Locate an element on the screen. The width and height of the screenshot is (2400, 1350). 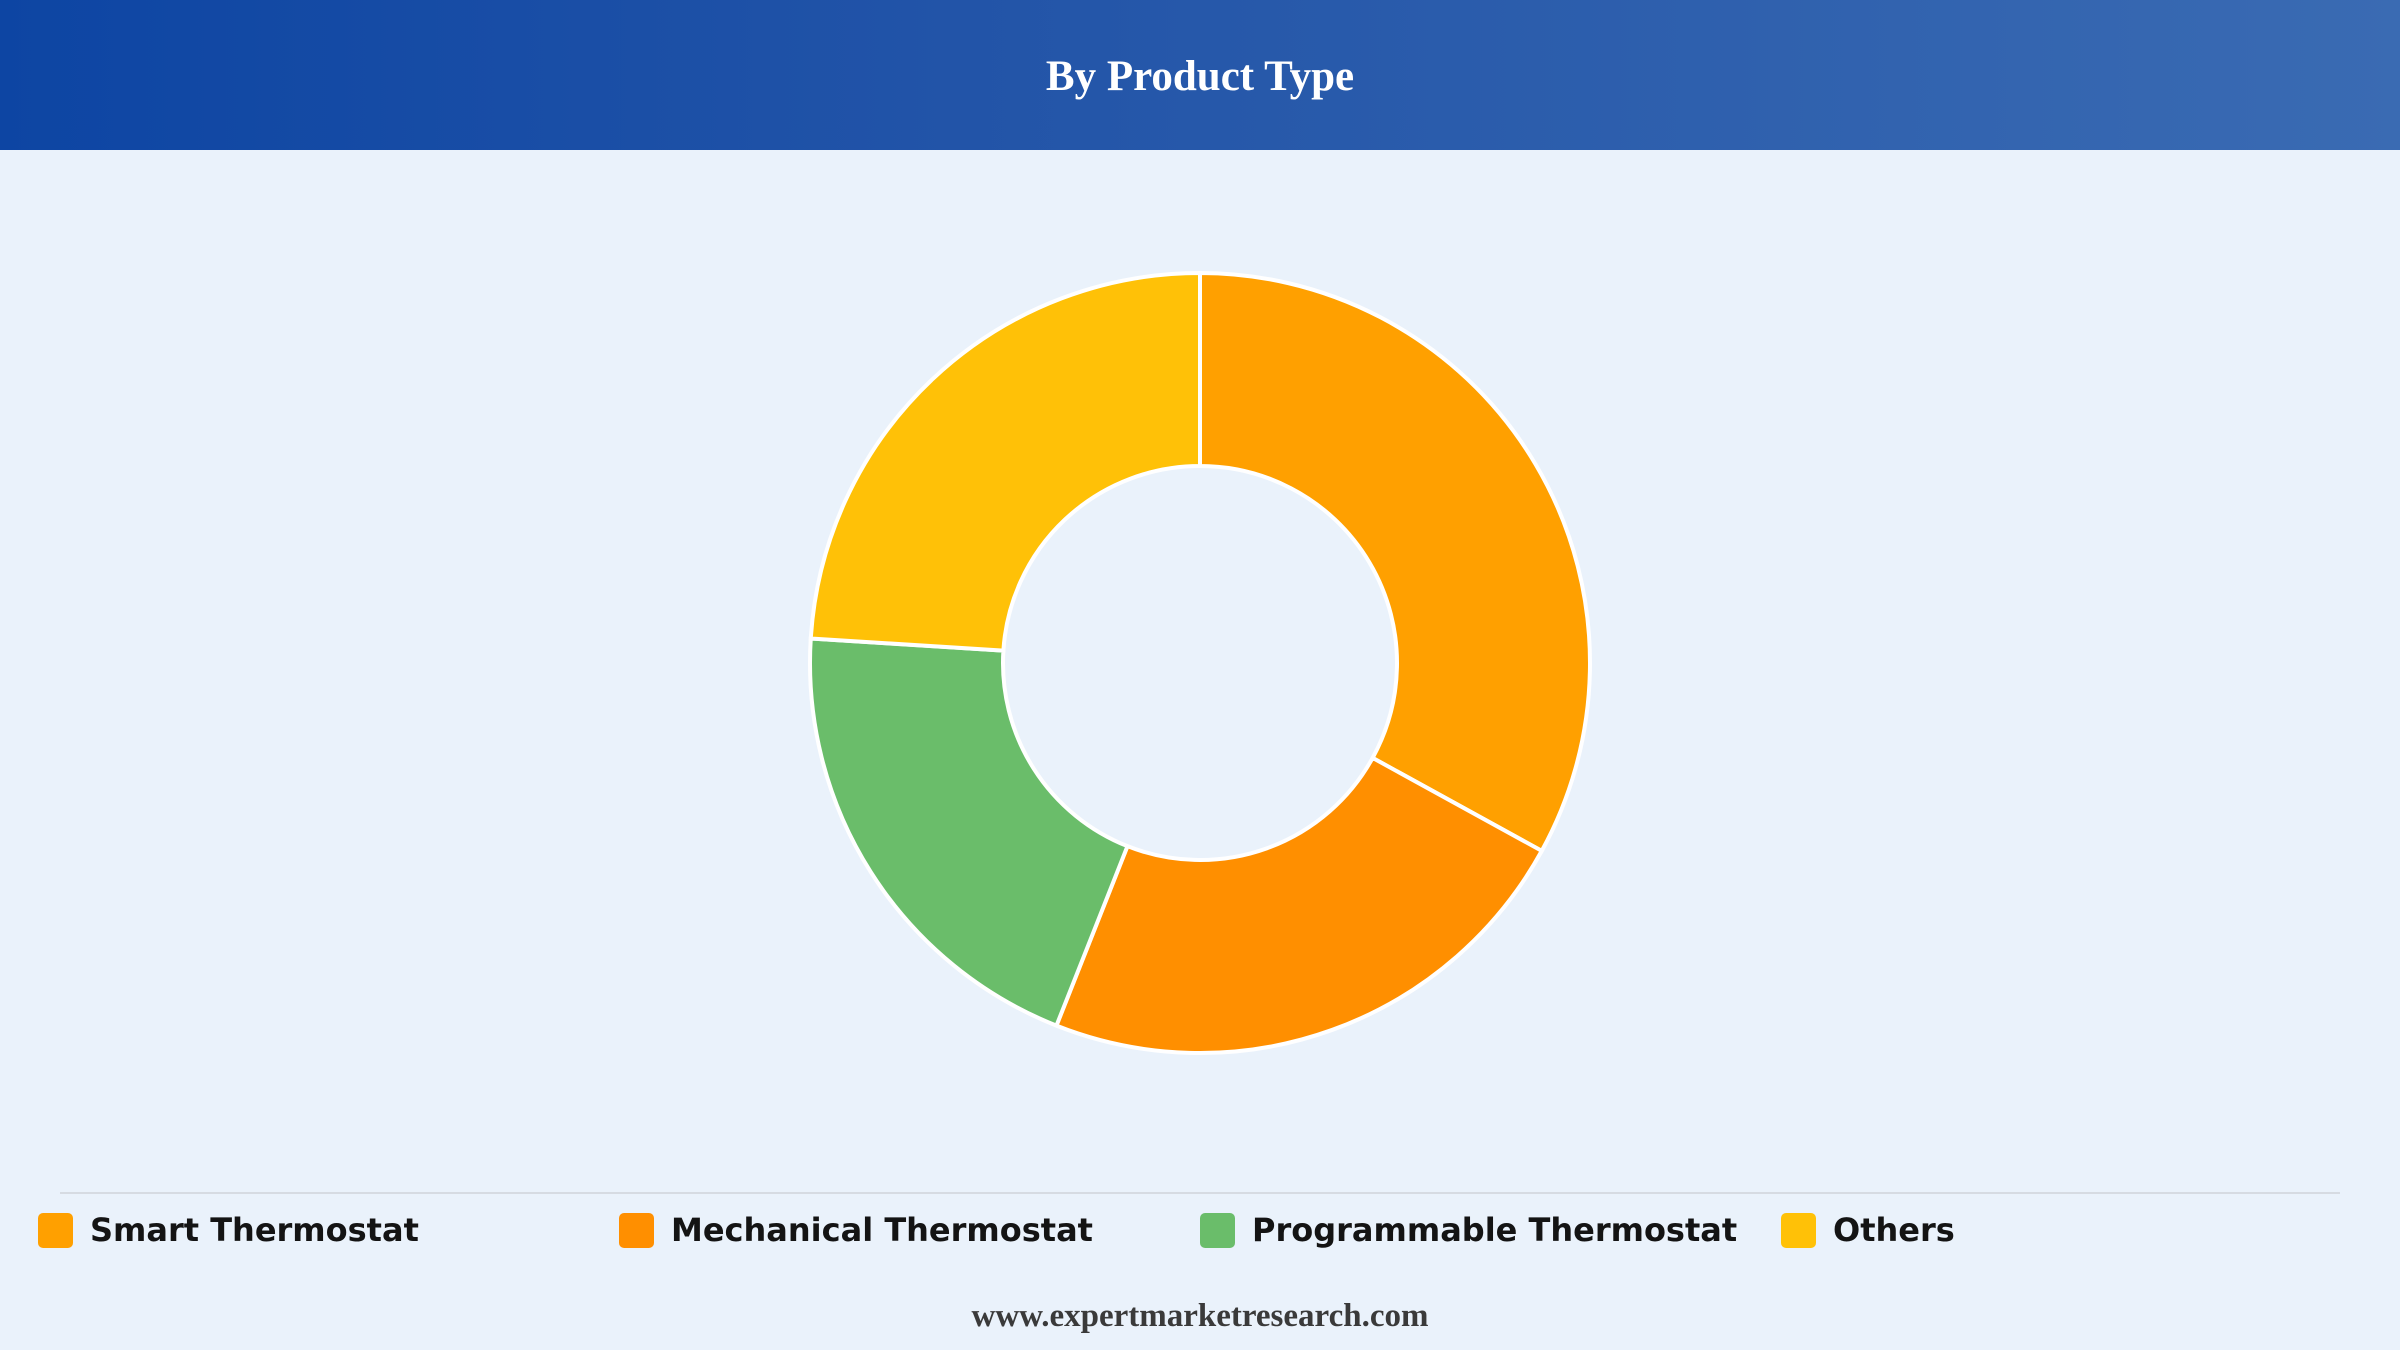
legend-divider is located at coordinates (1200, 1193).